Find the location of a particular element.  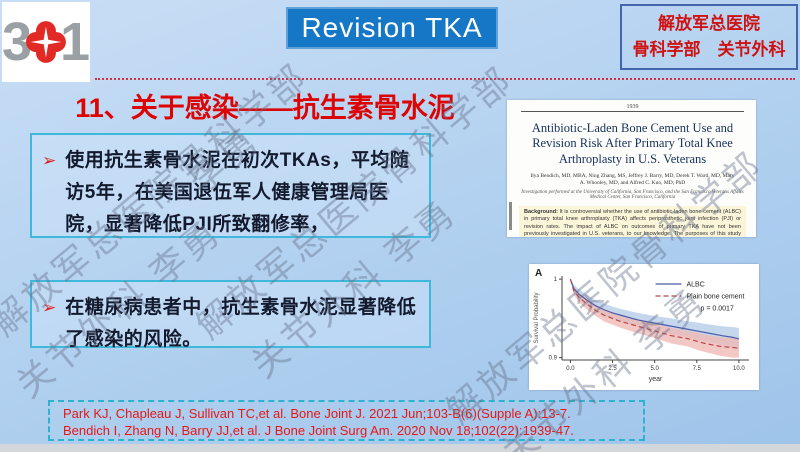

svg-text: 1 is located at coordinates (556, 280).